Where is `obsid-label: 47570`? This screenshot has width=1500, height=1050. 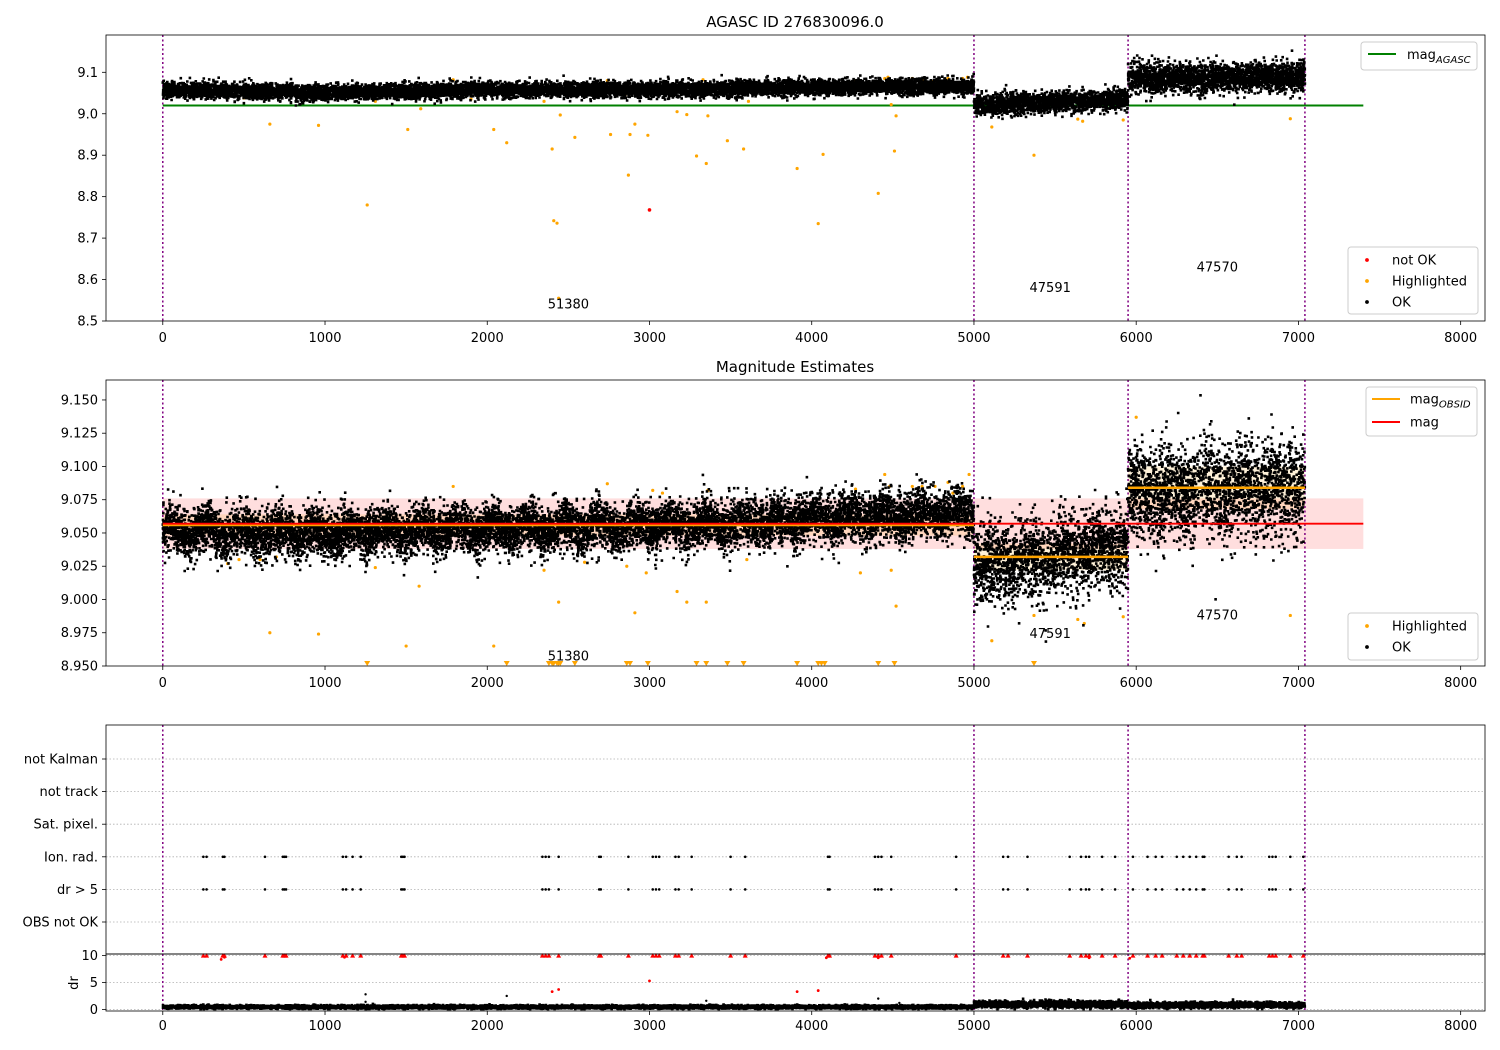
obsid-label: 47570 is located at coordinates (1217, 267).